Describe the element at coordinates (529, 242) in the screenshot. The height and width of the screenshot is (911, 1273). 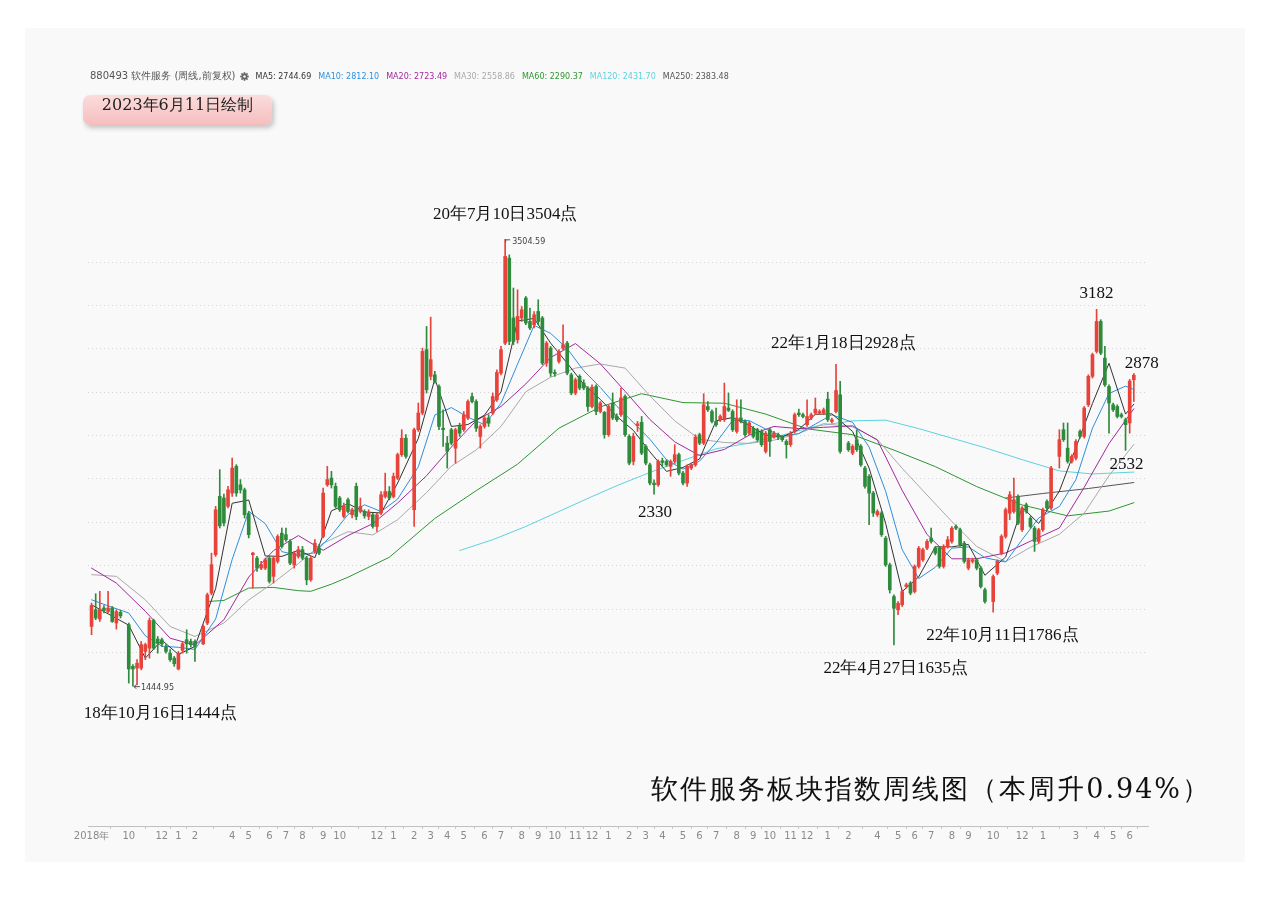
I see `annotation: 3504.59` at that location.